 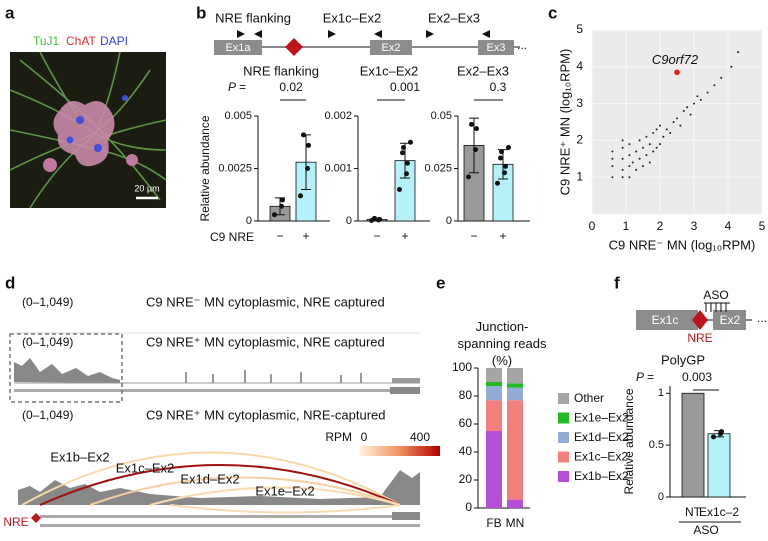 I want to click on y-tick-label: 80, so click(x=466, y=395).